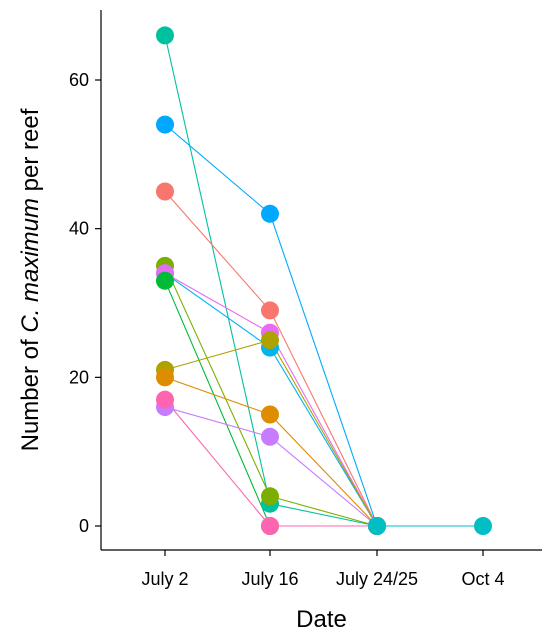  I want to click on y-axis-title: Number of C. maximum per reef, so click(30, 279).